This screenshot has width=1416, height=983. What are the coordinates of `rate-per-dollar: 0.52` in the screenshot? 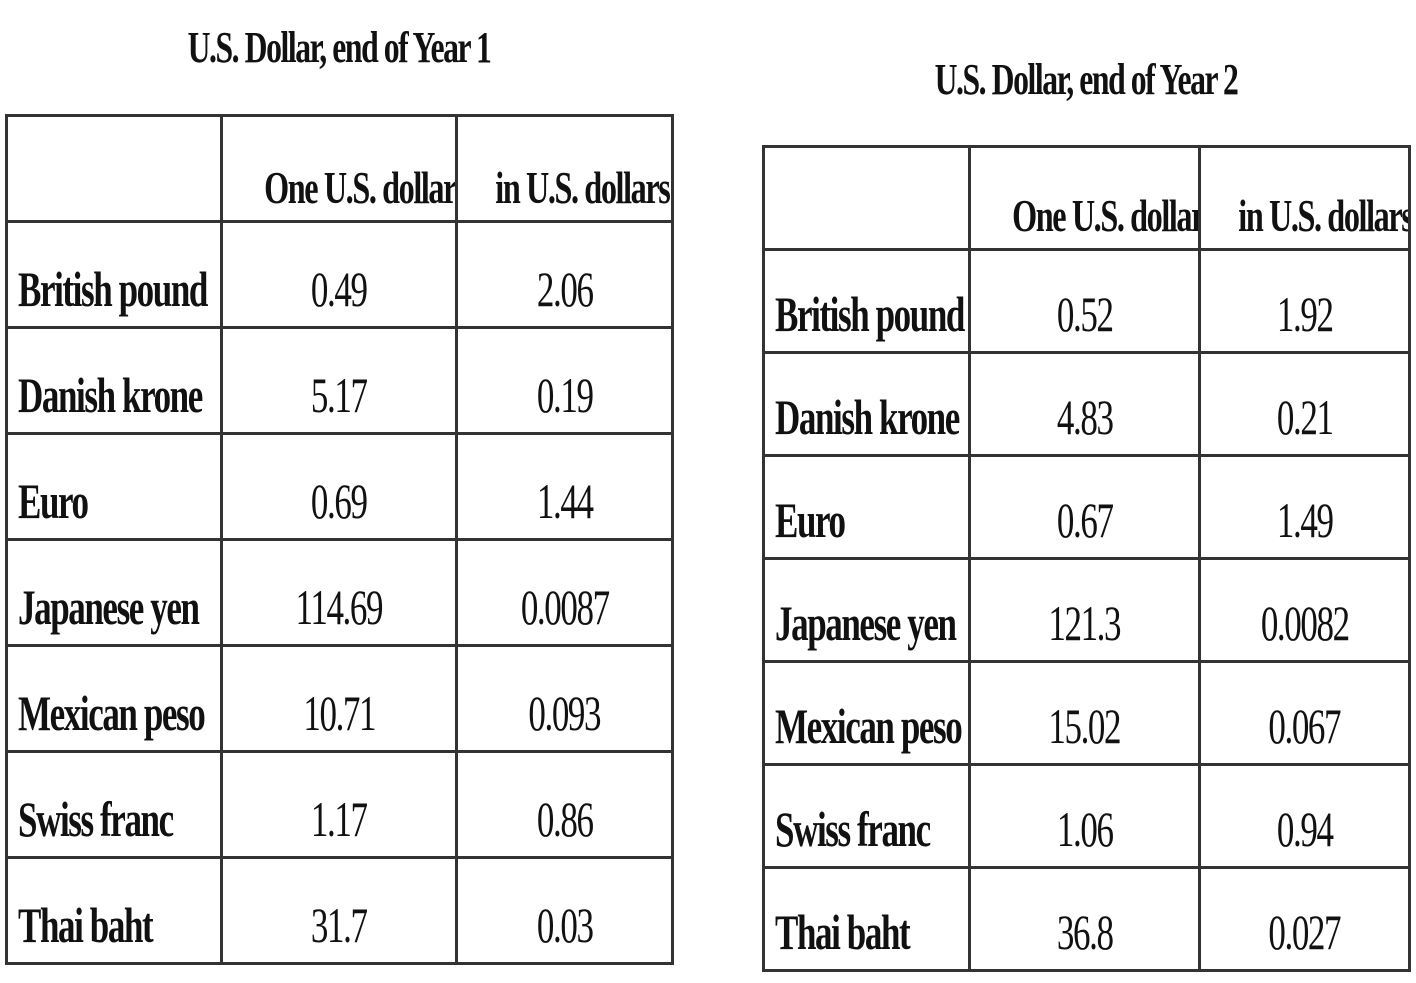 It's located at (1084, 301).